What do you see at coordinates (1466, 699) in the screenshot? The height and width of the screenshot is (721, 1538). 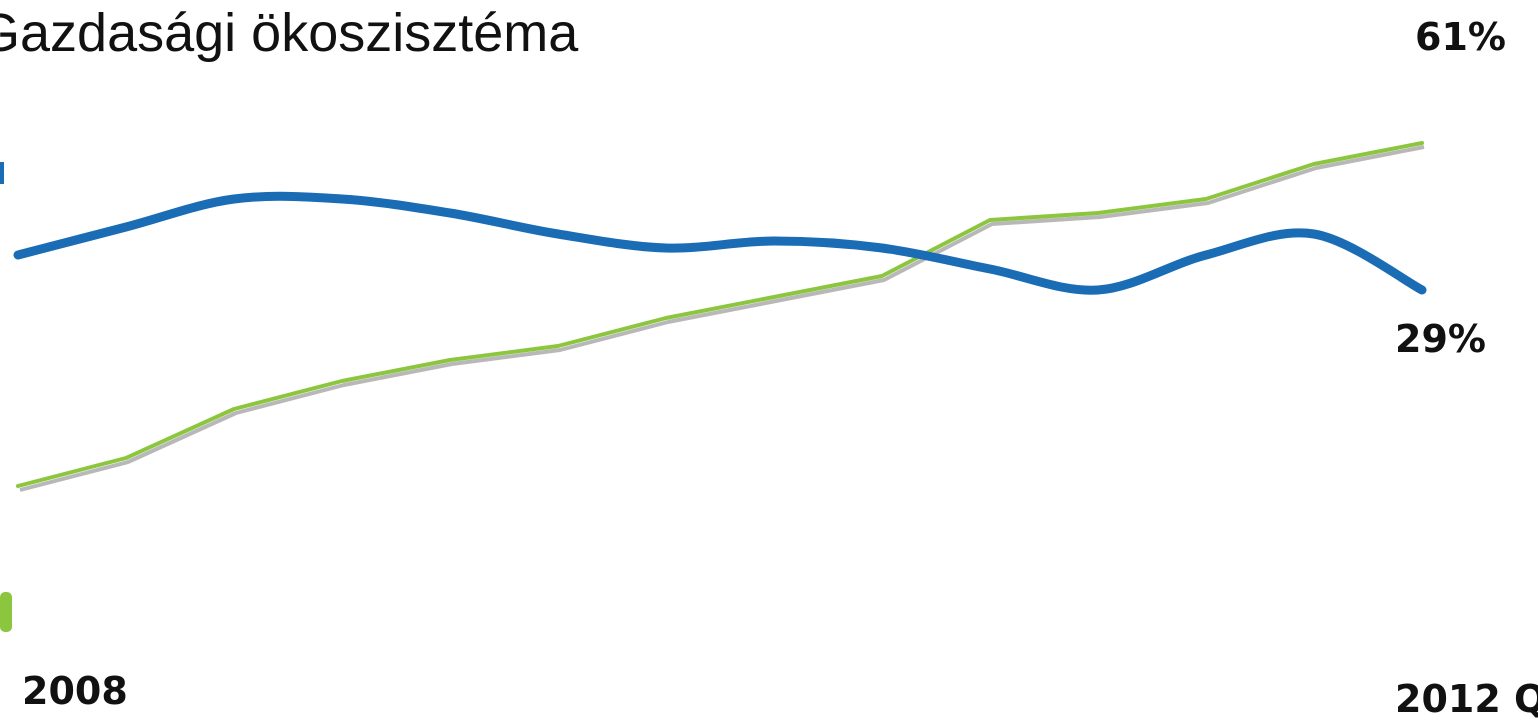 I see `x-axis-end-label: 2012 Q1` at bounding box center [1466, 699].